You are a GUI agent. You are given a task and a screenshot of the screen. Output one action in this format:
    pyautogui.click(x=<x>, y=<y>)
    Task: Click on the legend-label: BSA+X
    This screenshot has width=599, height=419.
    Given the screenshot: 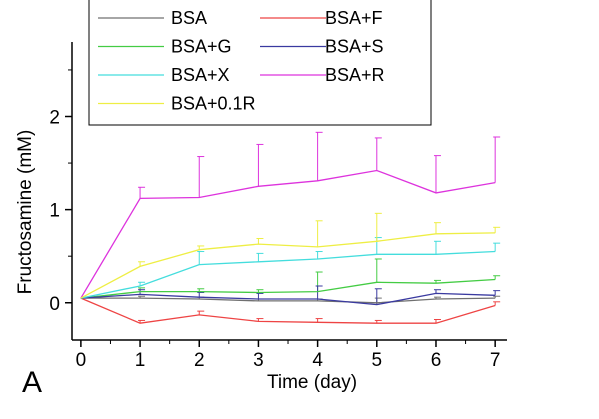 What is the action you would take?
    pyautogui.click(x=200, y=75)
    